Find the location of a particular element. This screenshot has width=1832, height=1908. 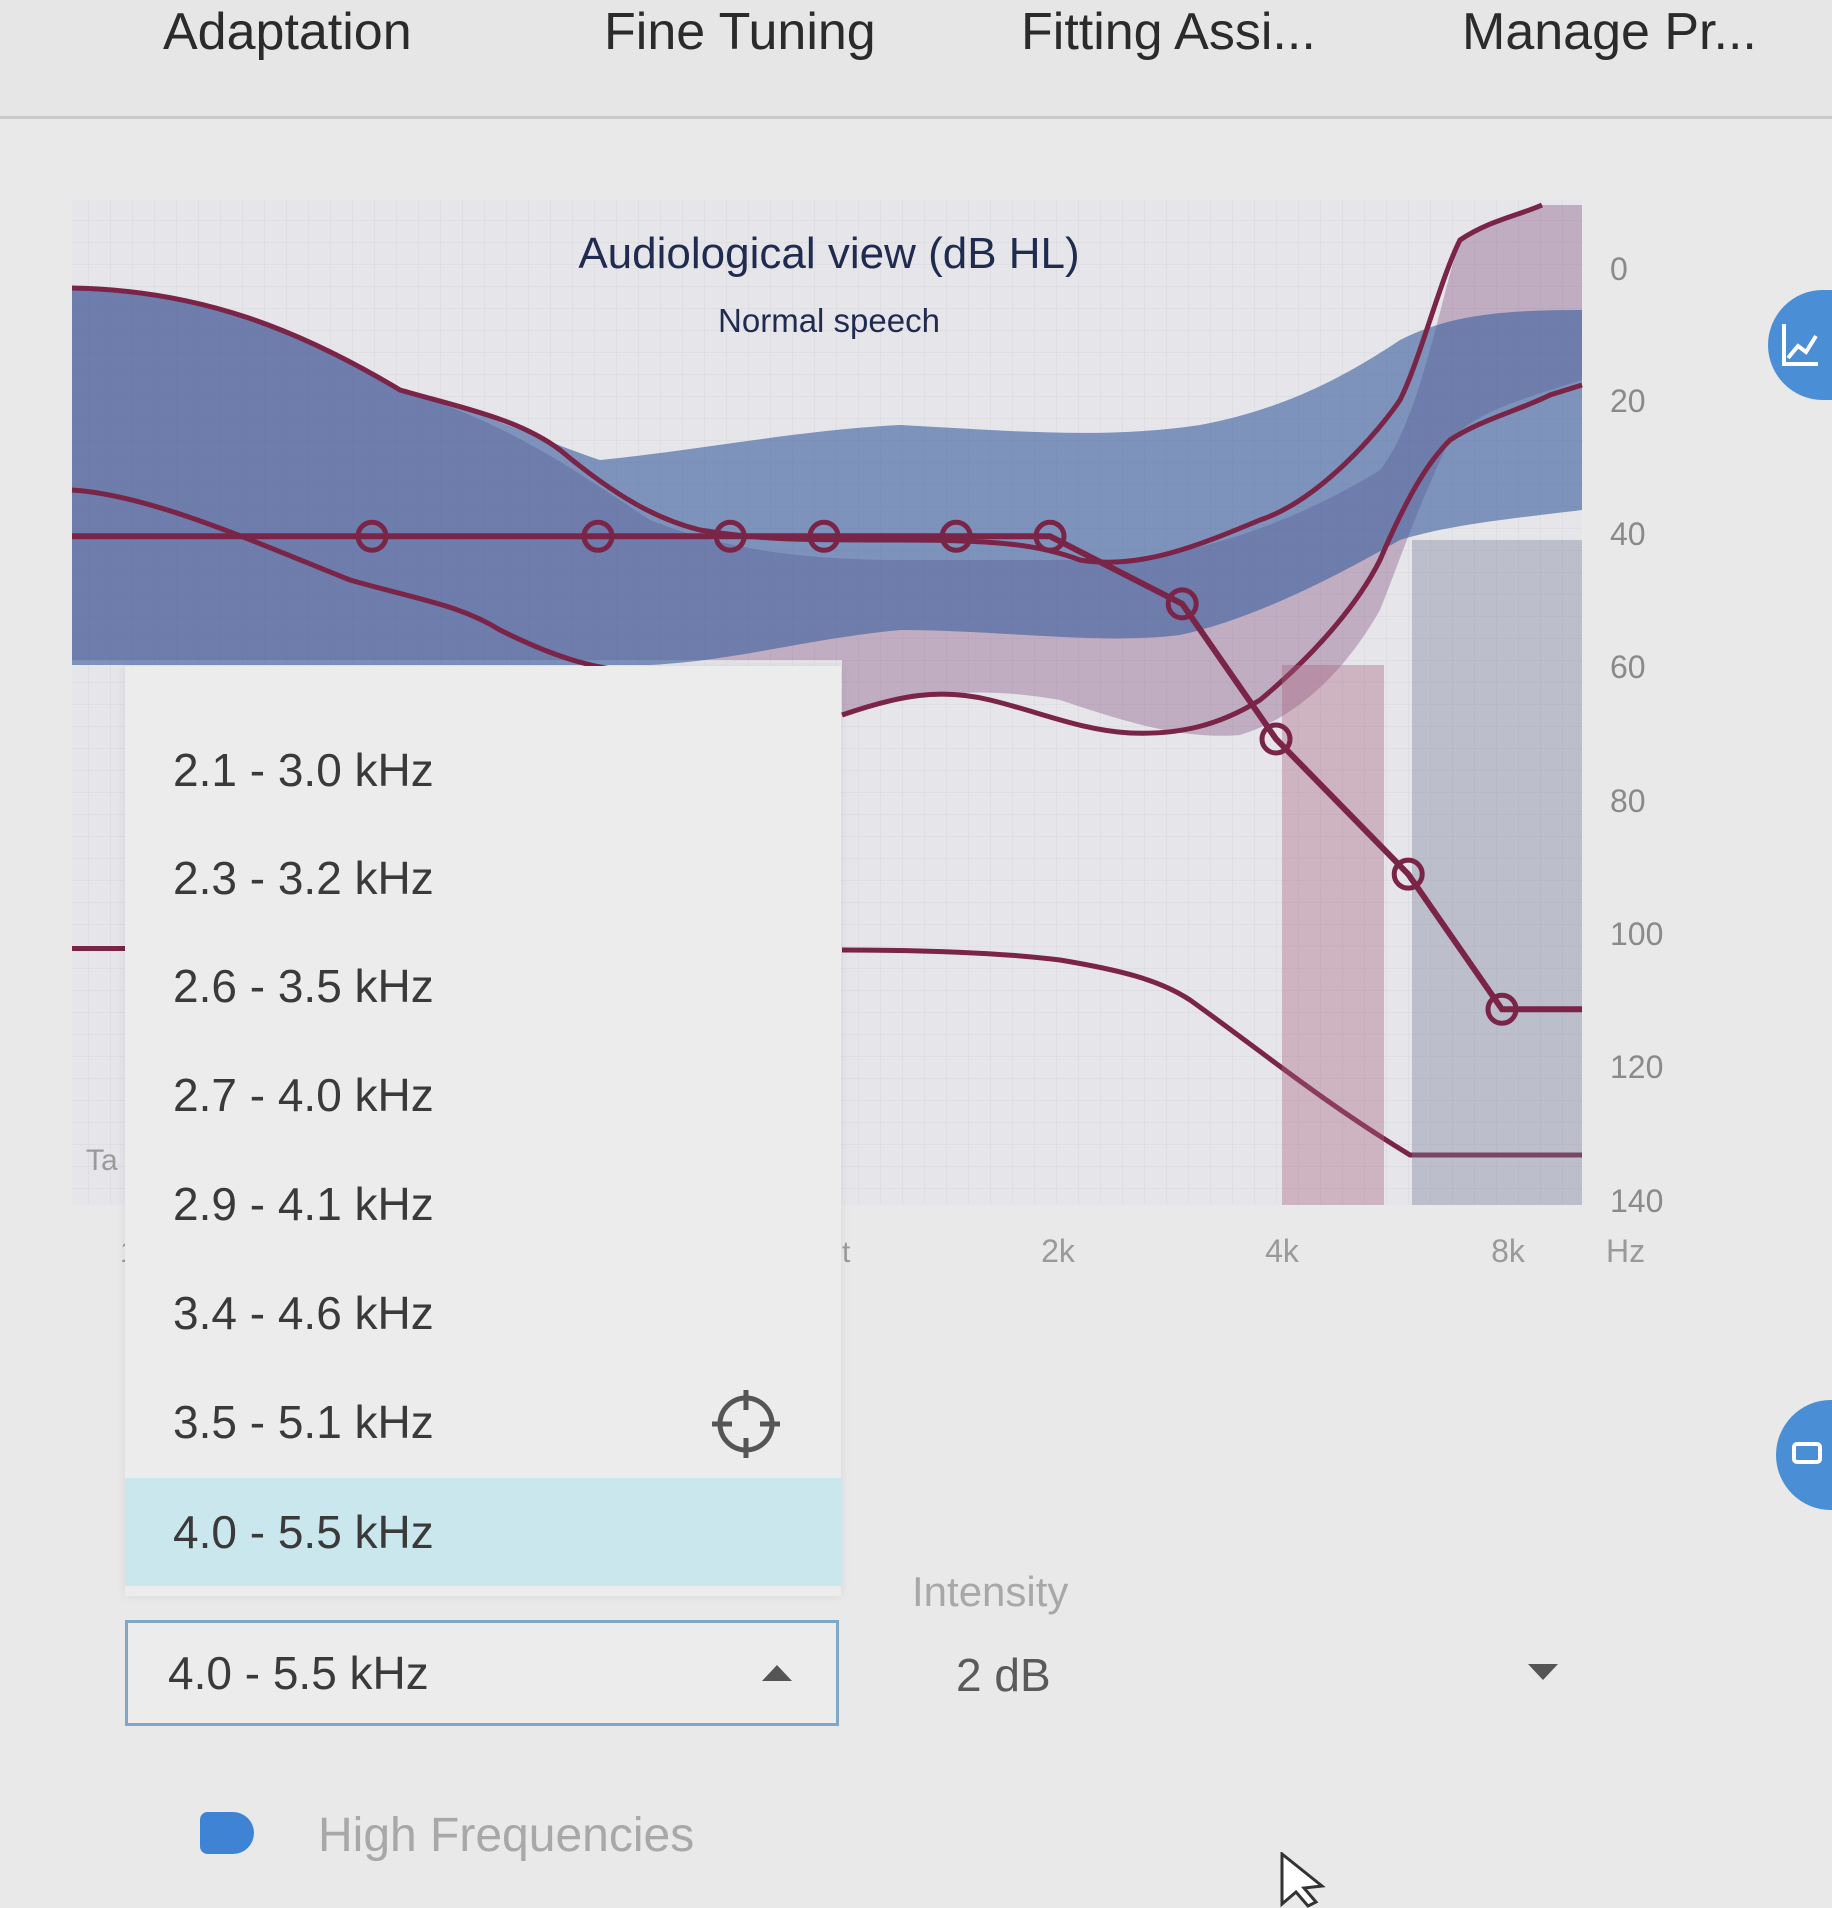

y-tick: 100 is located at coordinates (1636, 934).